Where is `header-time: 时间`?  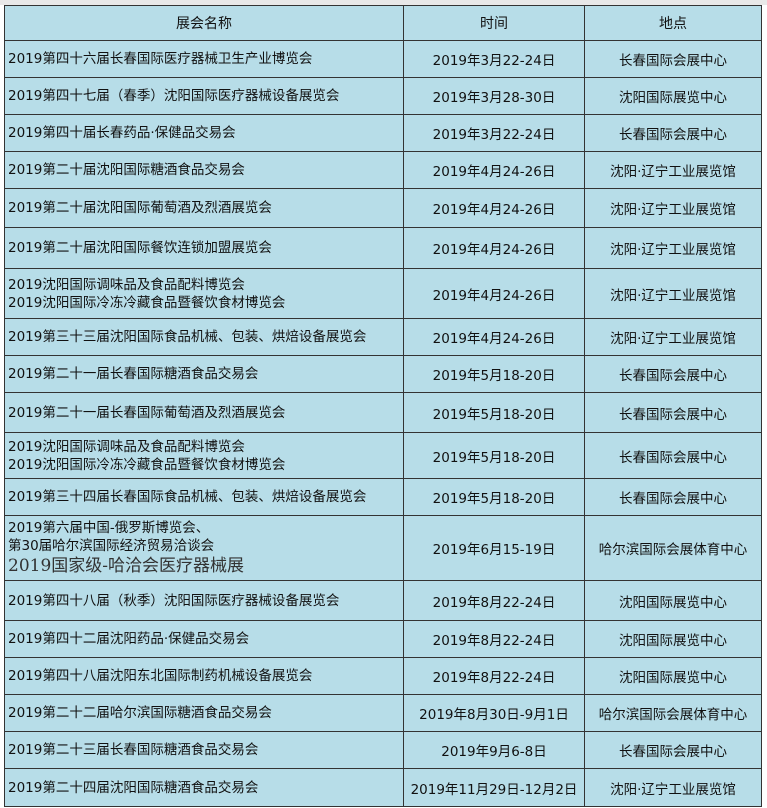
header-time: 时间 is located at coordinates (494, 23).